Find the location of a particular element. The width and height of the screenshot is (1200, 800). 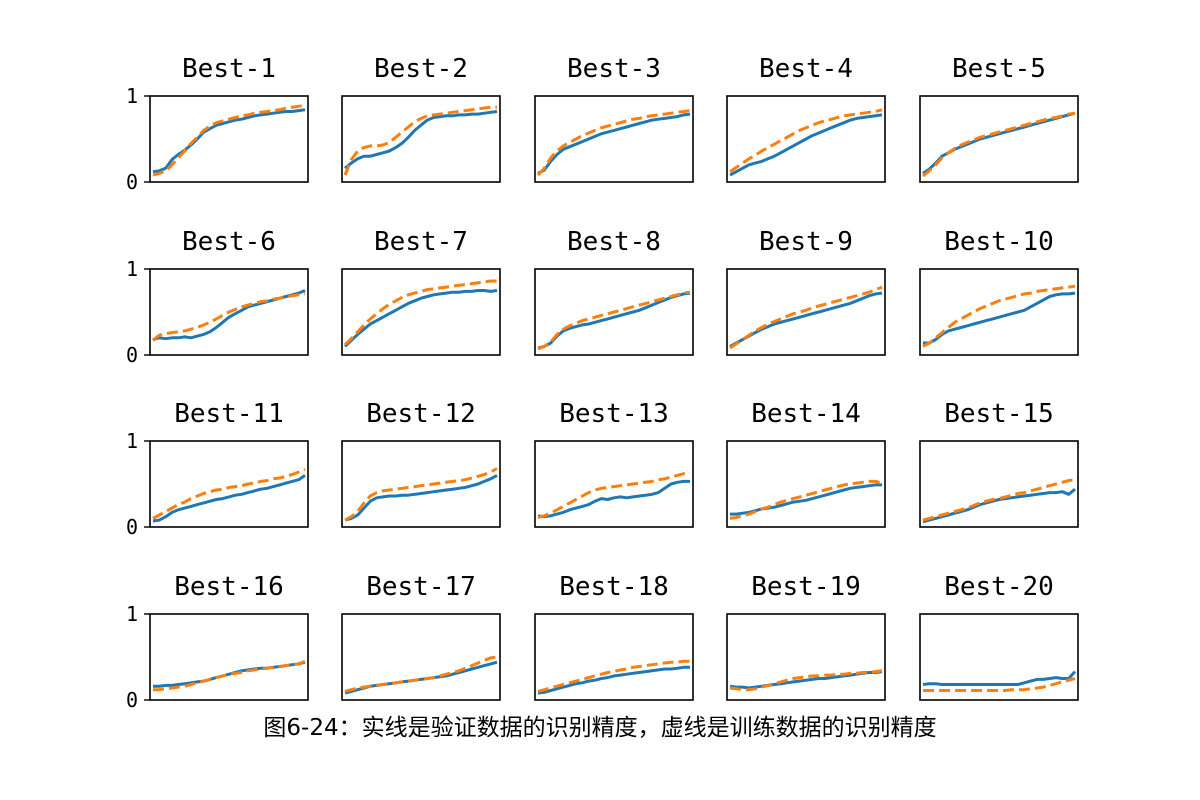

subplot-6: Best-6 0 1 is located at coordinates (217, 297).